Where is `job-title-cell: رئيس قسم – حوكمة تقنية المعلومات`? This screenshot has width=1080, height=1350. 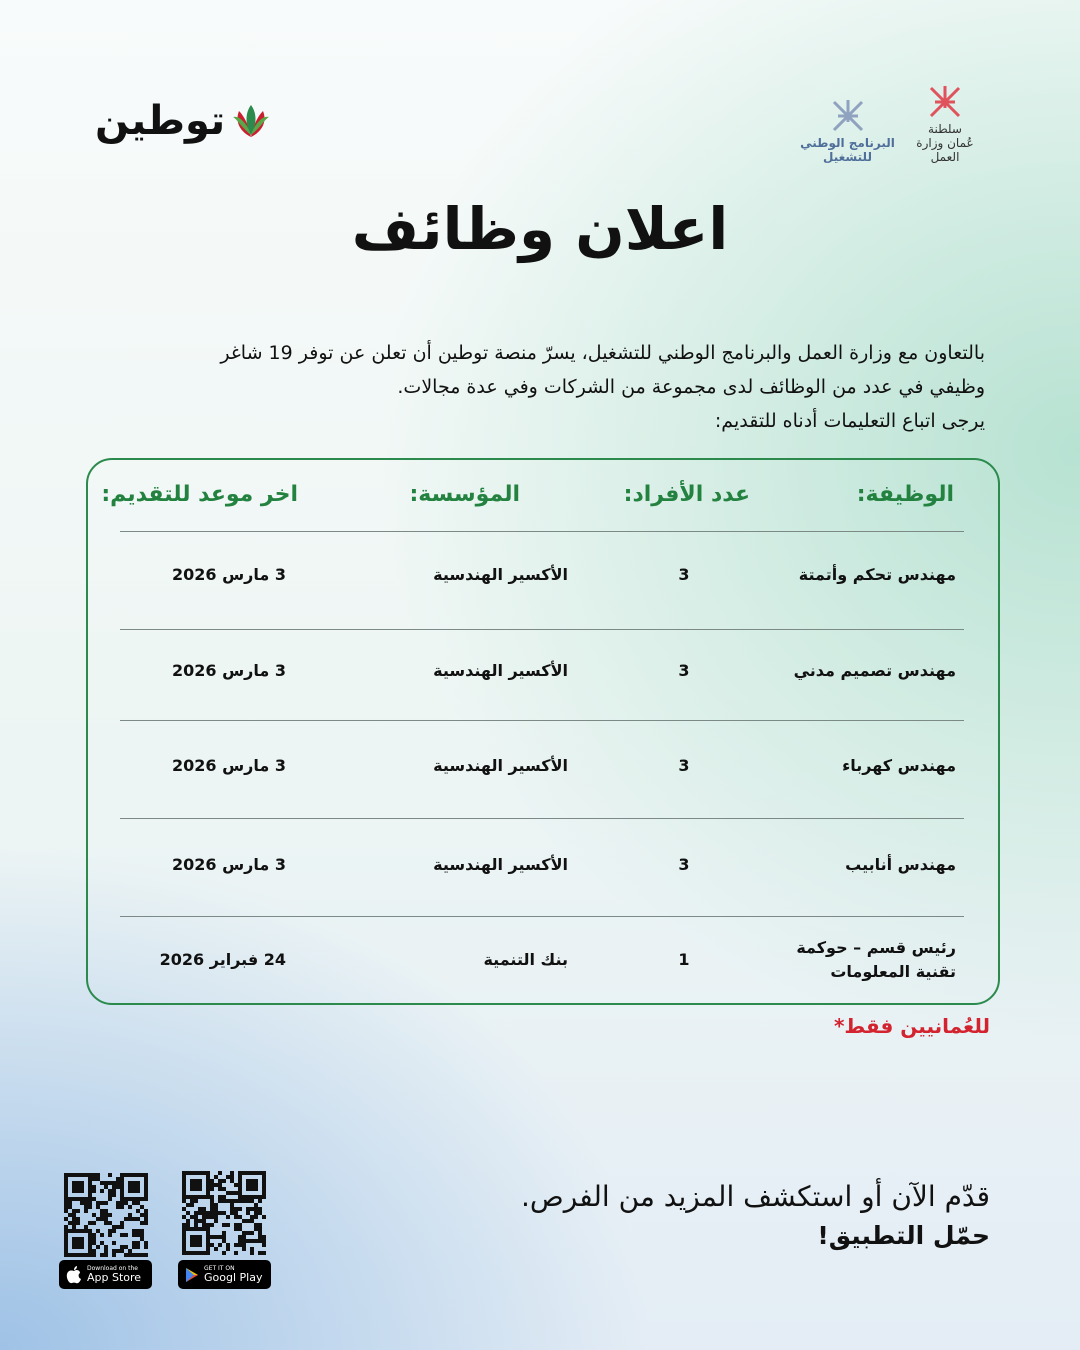
job-title-cell: رئيس قسم – حوكمة تقنية المعلومات is located at coordinates (876, 959).